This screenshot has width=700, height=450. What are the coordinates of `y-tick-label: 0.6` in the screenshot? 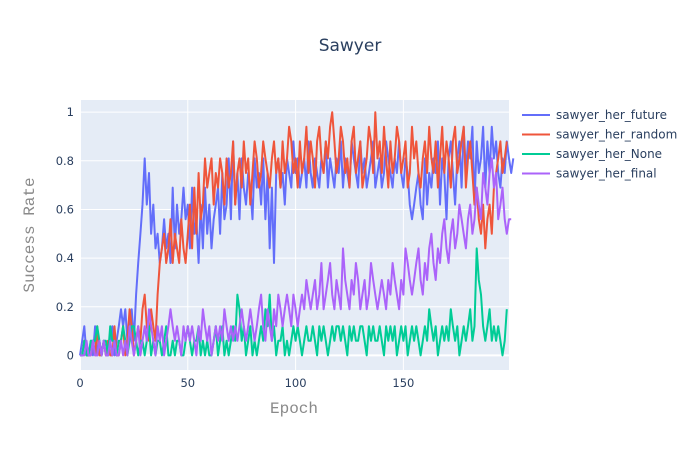 It's located at (65, 209).